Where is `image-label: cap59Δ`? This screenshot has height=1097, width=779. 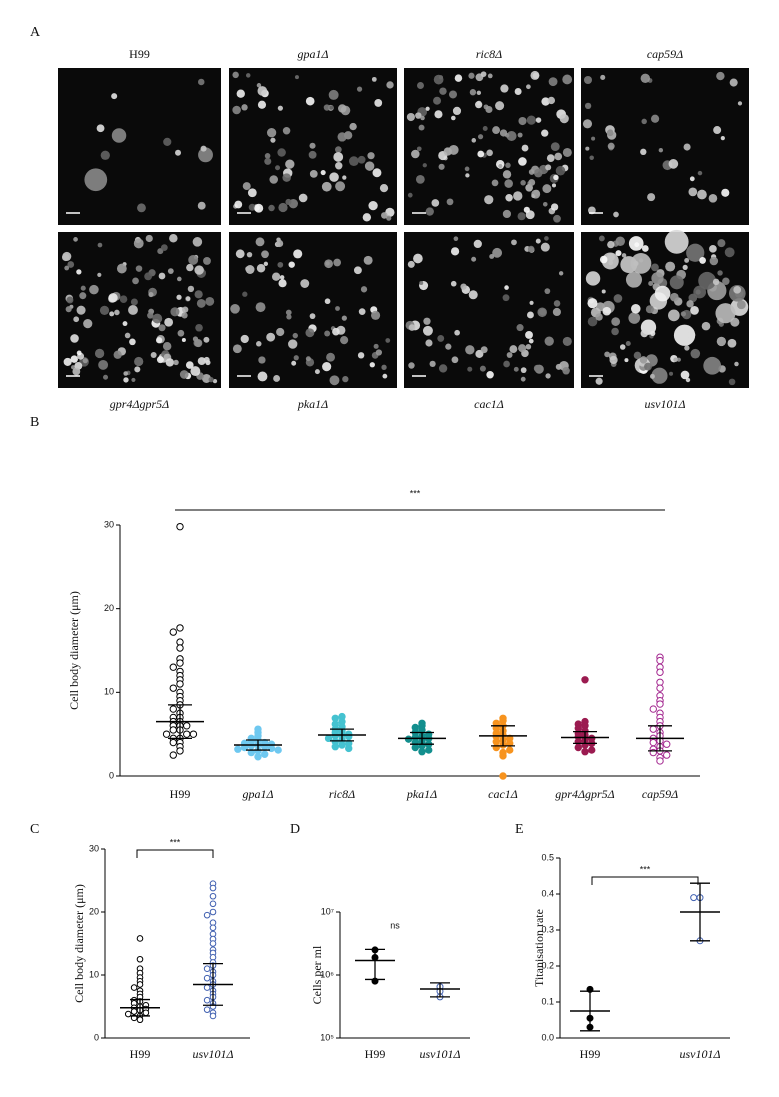
image-label: cap59Δ is located at coordinates (665, 54).